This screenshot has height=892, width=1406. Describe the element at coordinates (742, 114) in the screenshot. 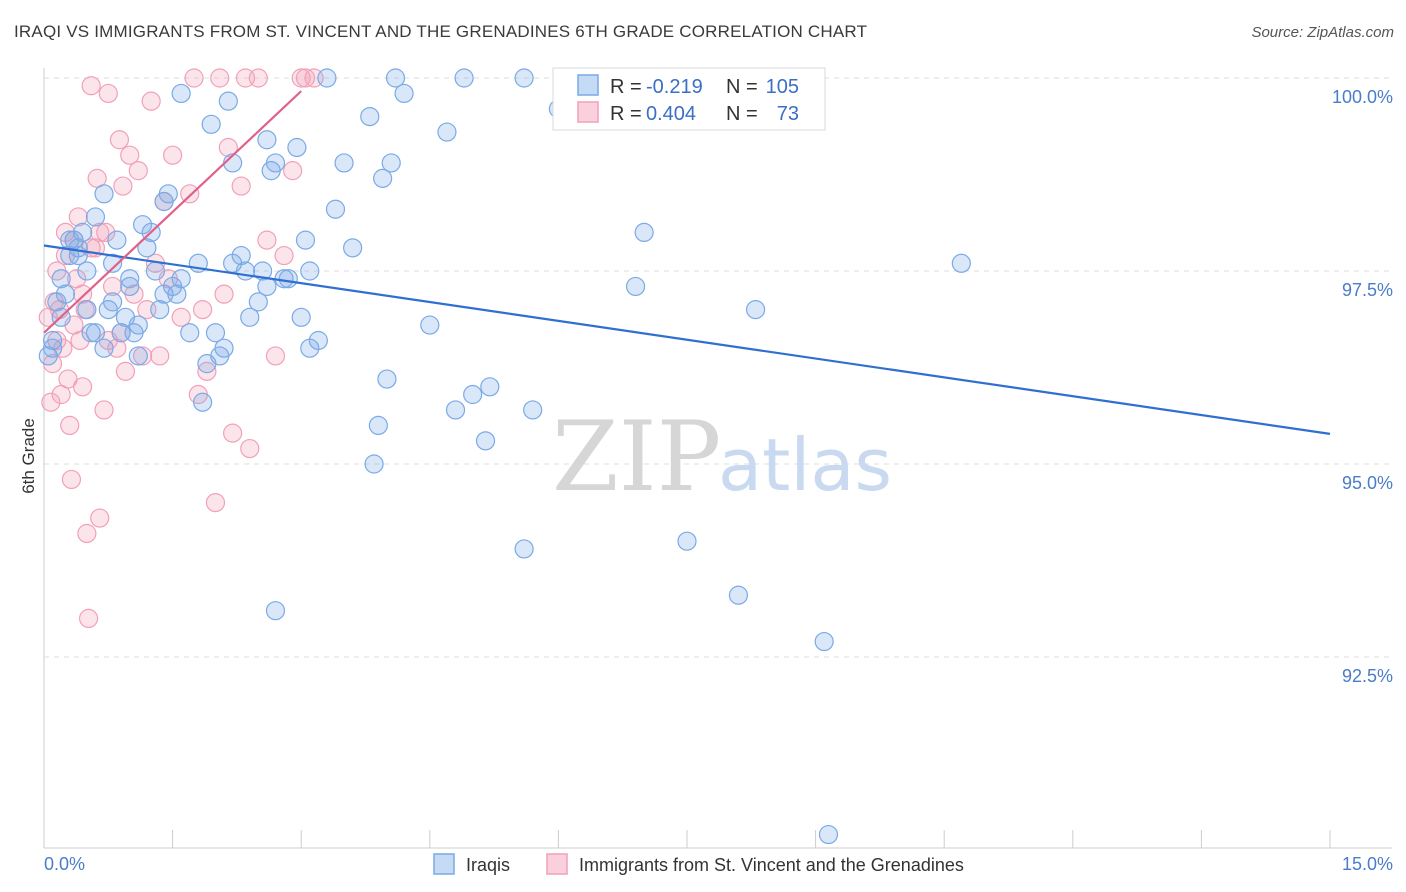

I see `legend-n-label-2: N =` at that location.